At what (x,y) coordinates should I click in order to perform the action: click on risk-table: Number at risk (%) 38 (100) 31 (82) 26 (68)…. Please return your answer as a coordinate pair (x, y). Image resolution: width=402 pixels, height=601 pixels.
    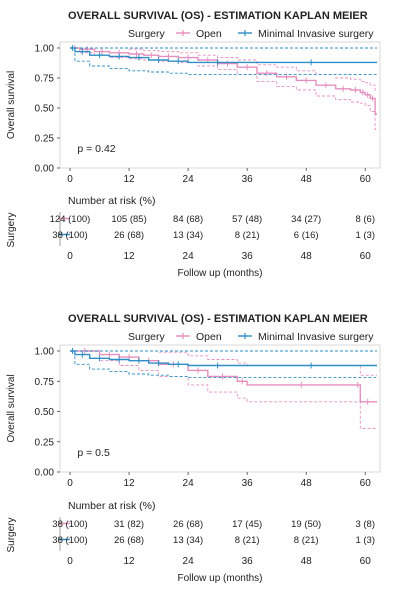
    Looking at the image, I should click on (190, 542).